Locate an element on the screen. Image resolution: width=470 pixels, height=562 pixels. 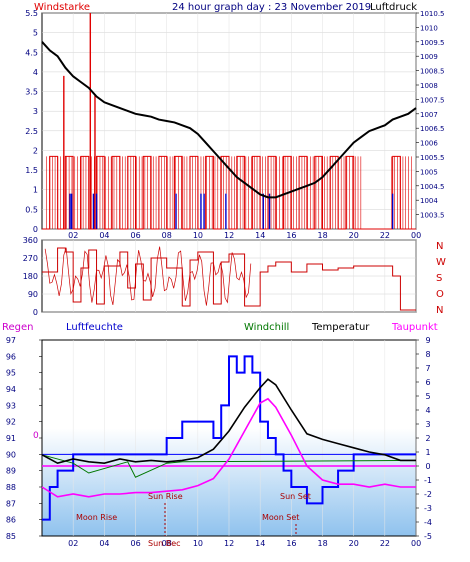
pressure-y-tick-label: 1005.5 is located at coordinates (432, 158).